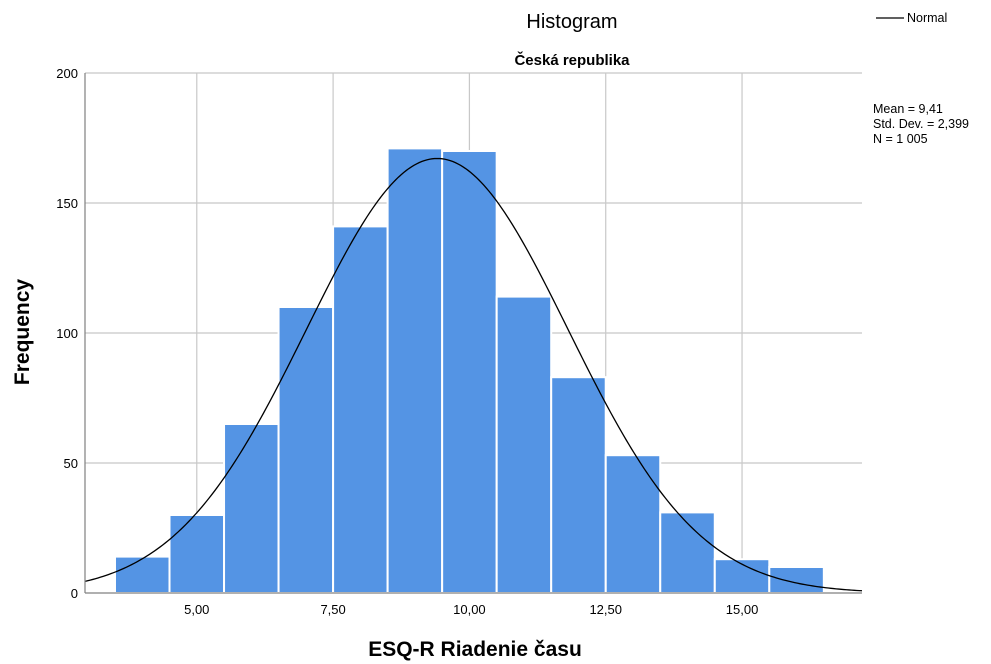 The width and height of the screenshot is (991, 664). What do you see at coordinates (475, 649) in the screenshot?
I see `x-axis-title: ESQ-R Riadenie času` at bounding box center [475, 649].